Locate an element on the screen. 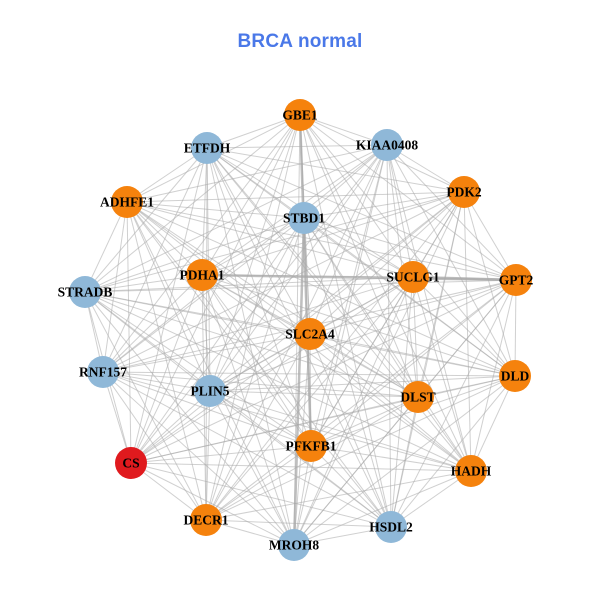  node-PLIN5 is located at coordinates (210, 391).